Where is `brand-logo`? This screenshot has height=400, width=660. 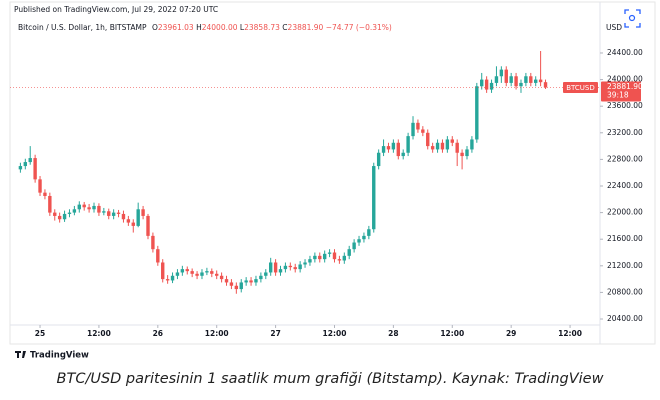
brand-logo is located at coordinates (20, 354).